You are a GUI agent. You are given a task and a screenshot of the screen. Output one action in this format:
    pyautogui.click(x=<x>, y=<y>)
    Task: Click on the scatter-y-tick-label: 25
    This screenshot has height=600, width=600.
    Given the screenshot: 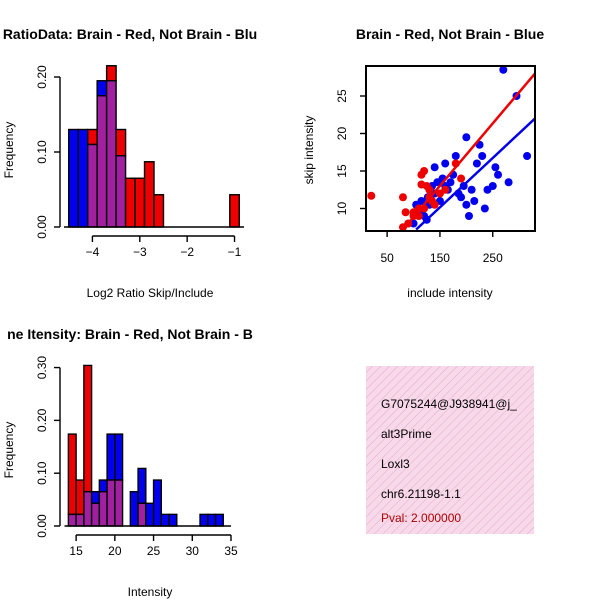 What is the action you would take?
    pyautogui.click(x=342, y=96)
    